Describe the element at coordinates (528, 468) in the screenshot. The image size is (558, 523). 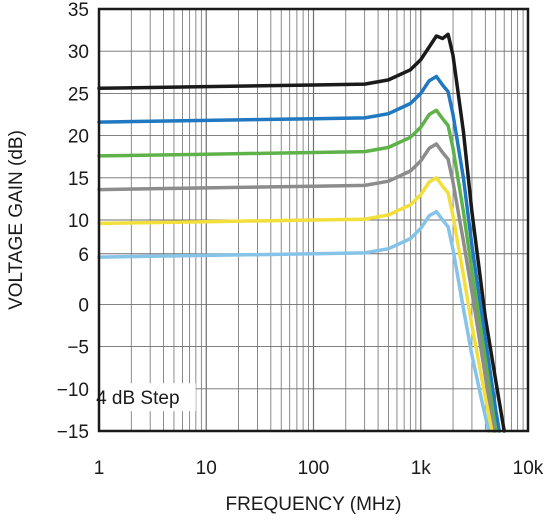
I see `x-tick-label: 10k` at that location.